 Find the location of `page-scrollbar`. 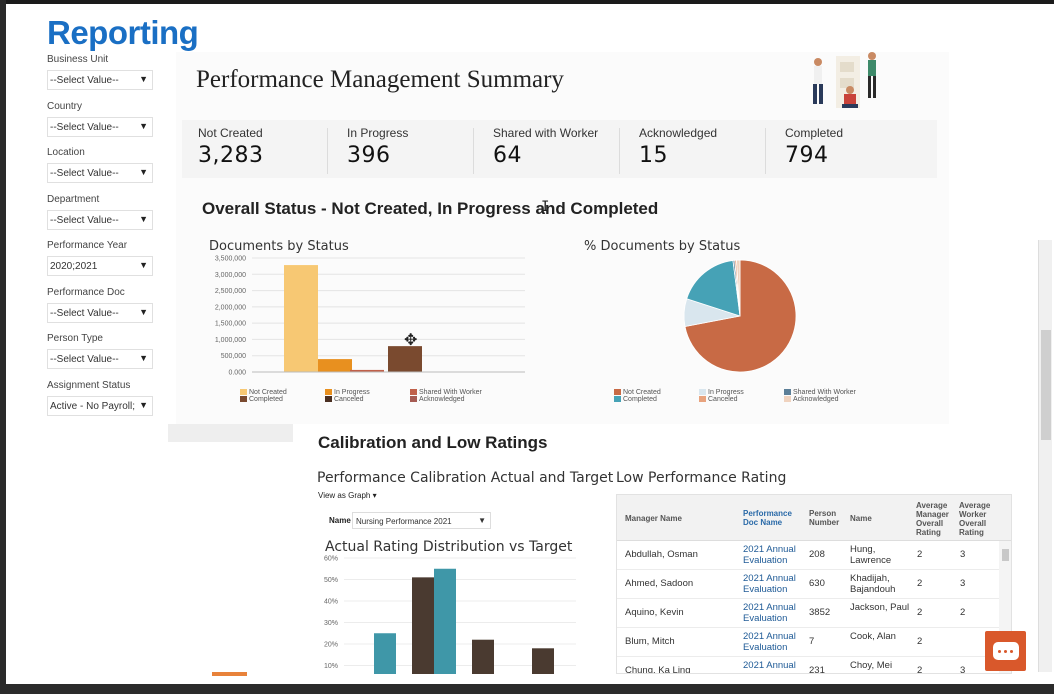

page-scrollbar is located at coordinates (1045, 456).